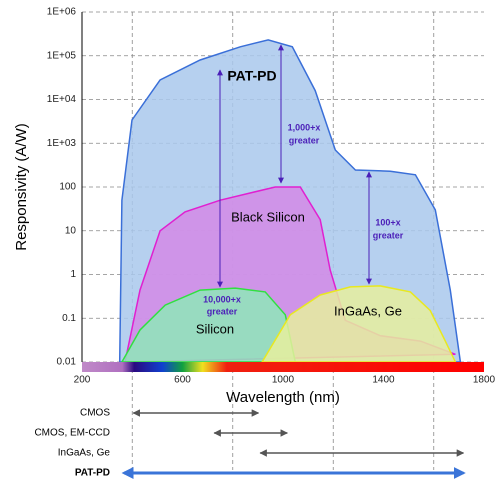 This screenshot has width=503, height=489. I want to click on series-label: InGaAs, Ge, so click(368, 310).